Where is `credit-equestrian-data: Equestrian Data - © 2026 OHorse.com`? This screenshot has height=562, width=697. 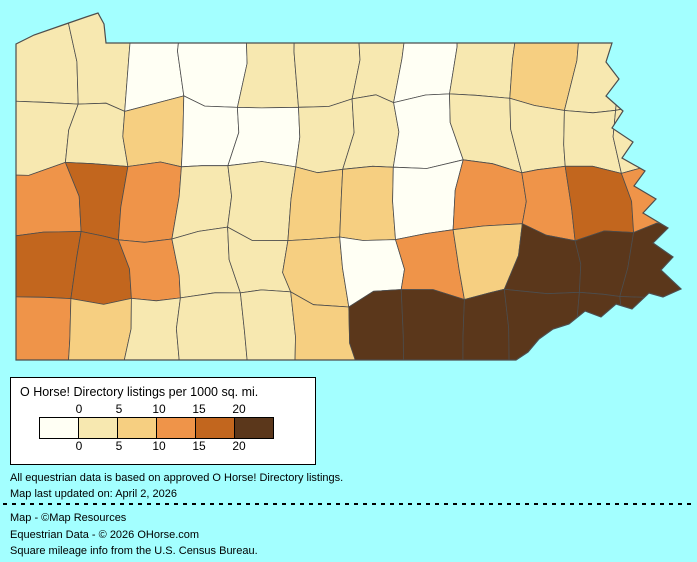
credit-equestrian-data: Equestrian Data - © 2026 OHorse.com is located at coordinates (105, 534).